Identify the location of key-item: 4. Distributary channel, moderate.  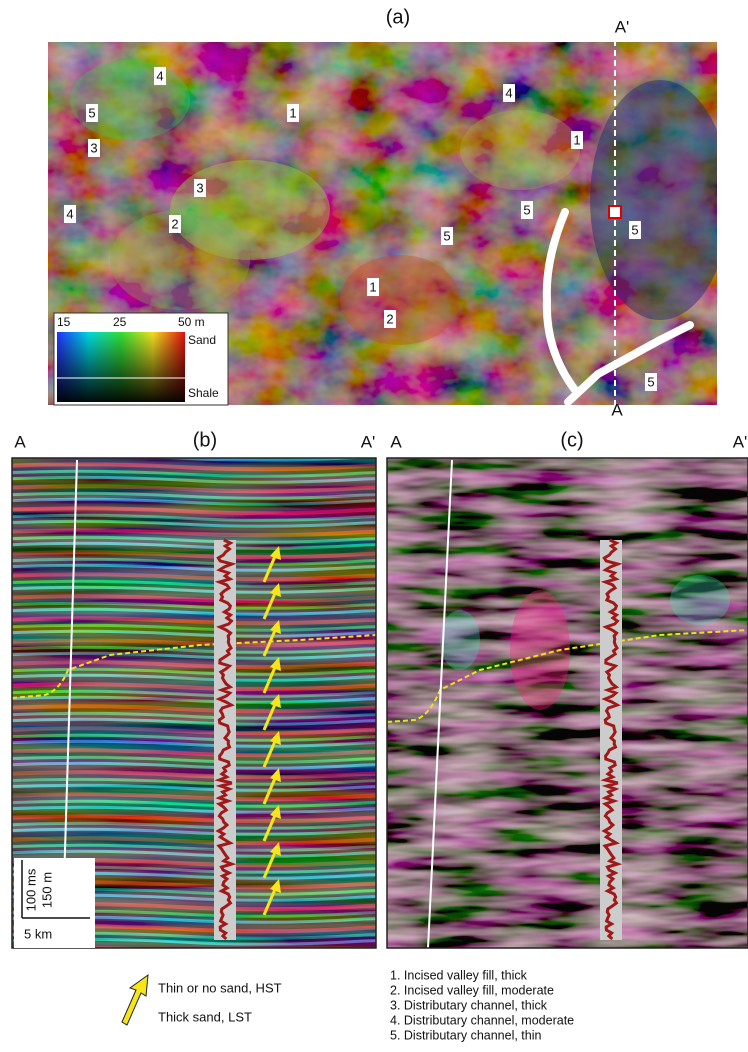
(482, 1020).